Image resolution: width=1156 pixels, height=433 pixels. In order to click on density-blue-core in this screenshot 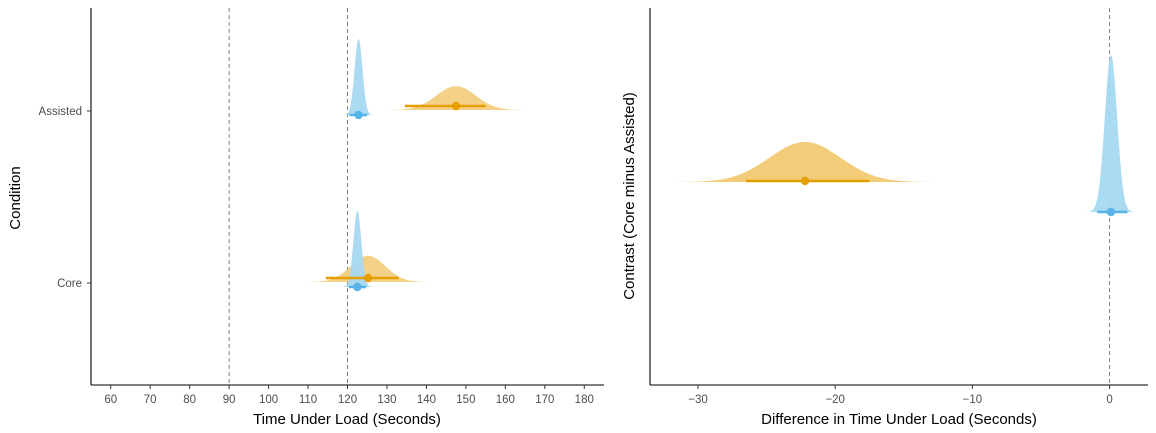, I will do `click(357, 249)`.